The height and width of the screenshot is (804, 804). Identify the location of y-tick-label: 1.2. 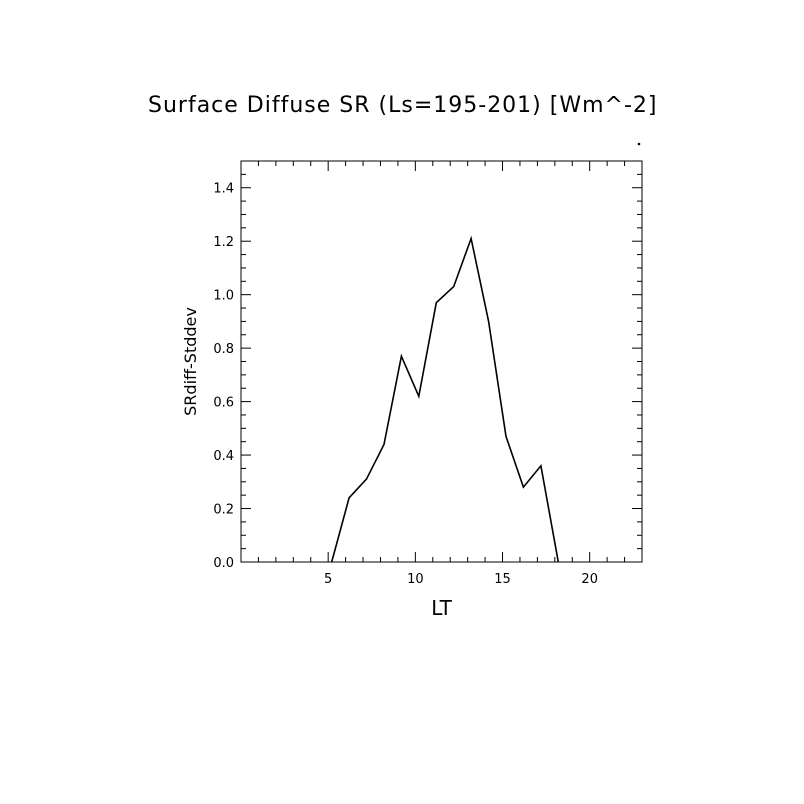
(223, 242).